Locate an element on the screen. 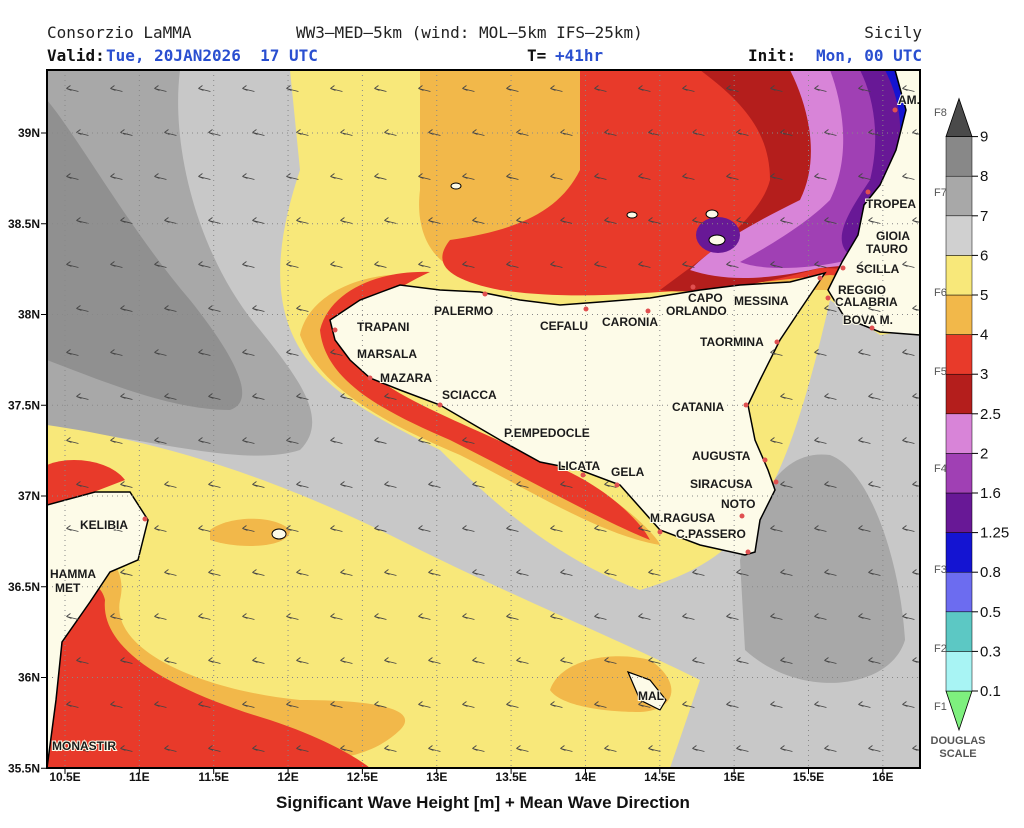  place-label: CATANIA is located at coordinates (698, 407).